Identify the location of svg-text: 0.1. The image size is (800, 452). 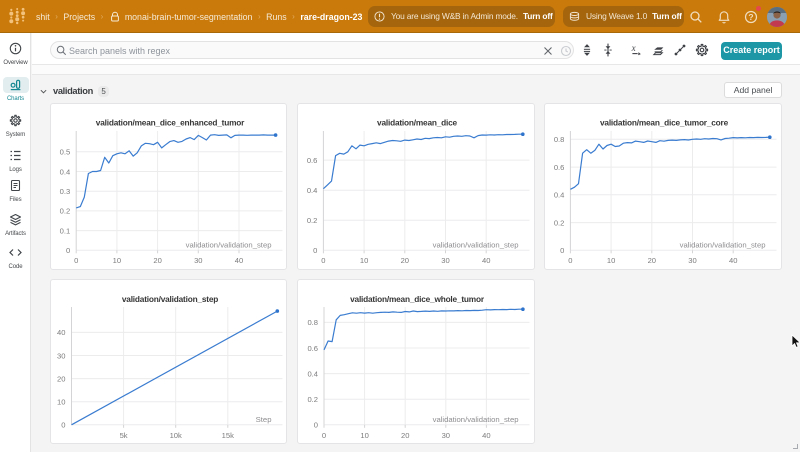
(64, 231).